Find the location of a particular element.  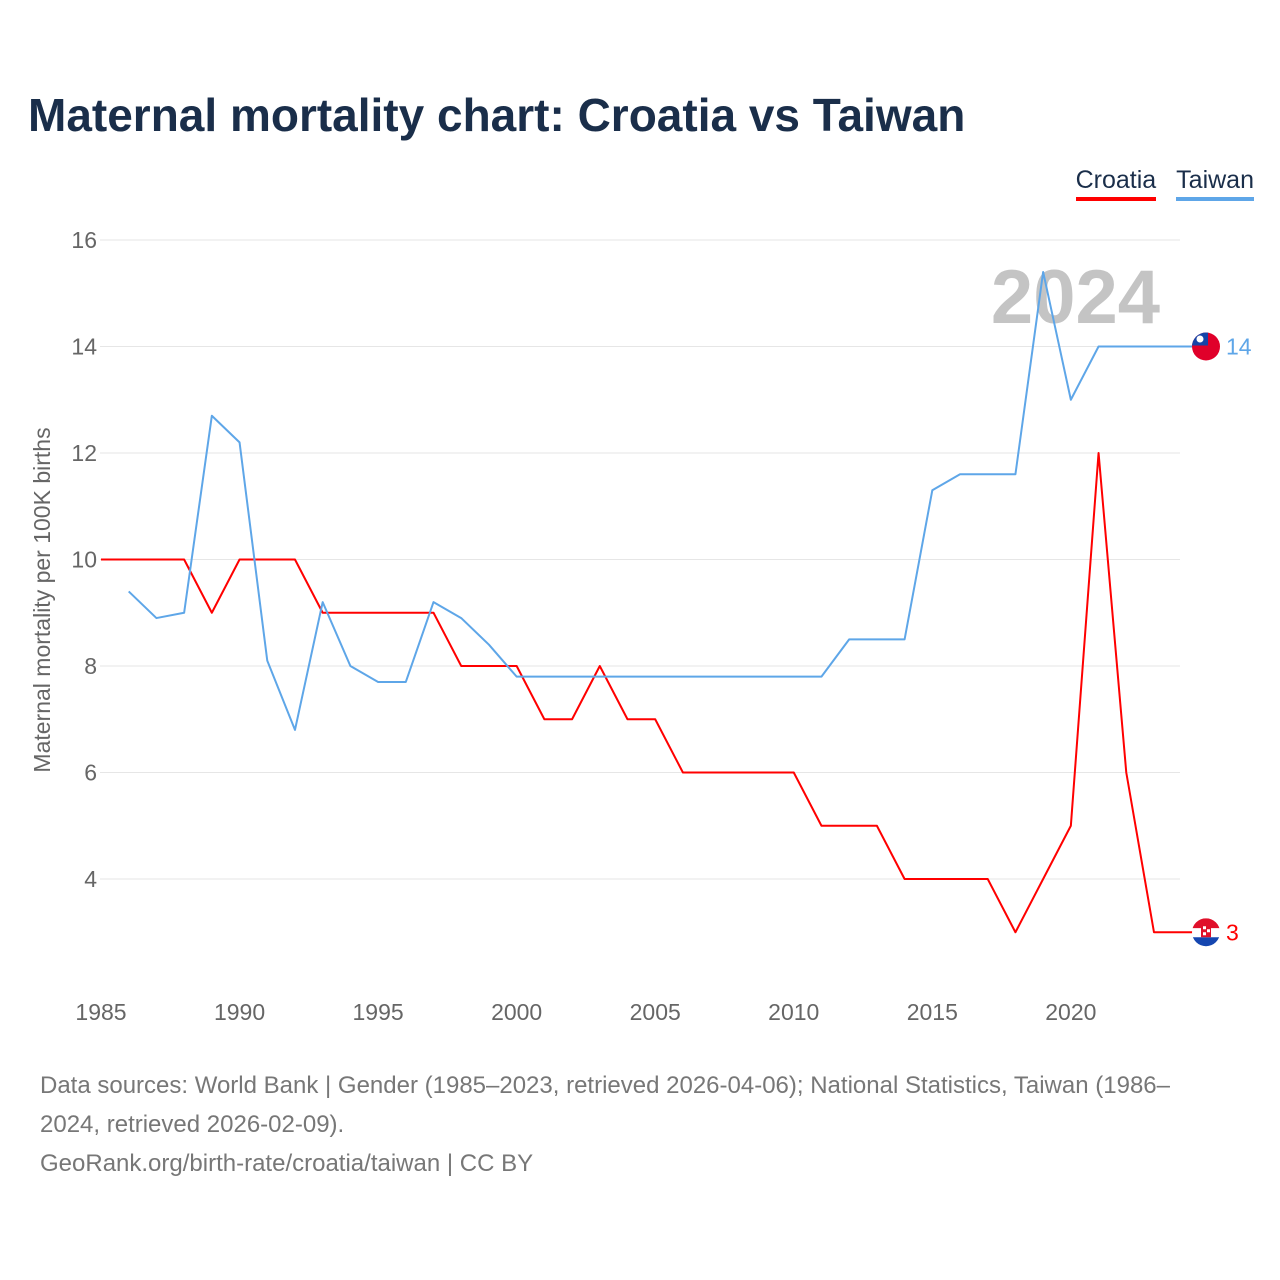

year-watermark: 2024 is located at coordinates (1075, 297).